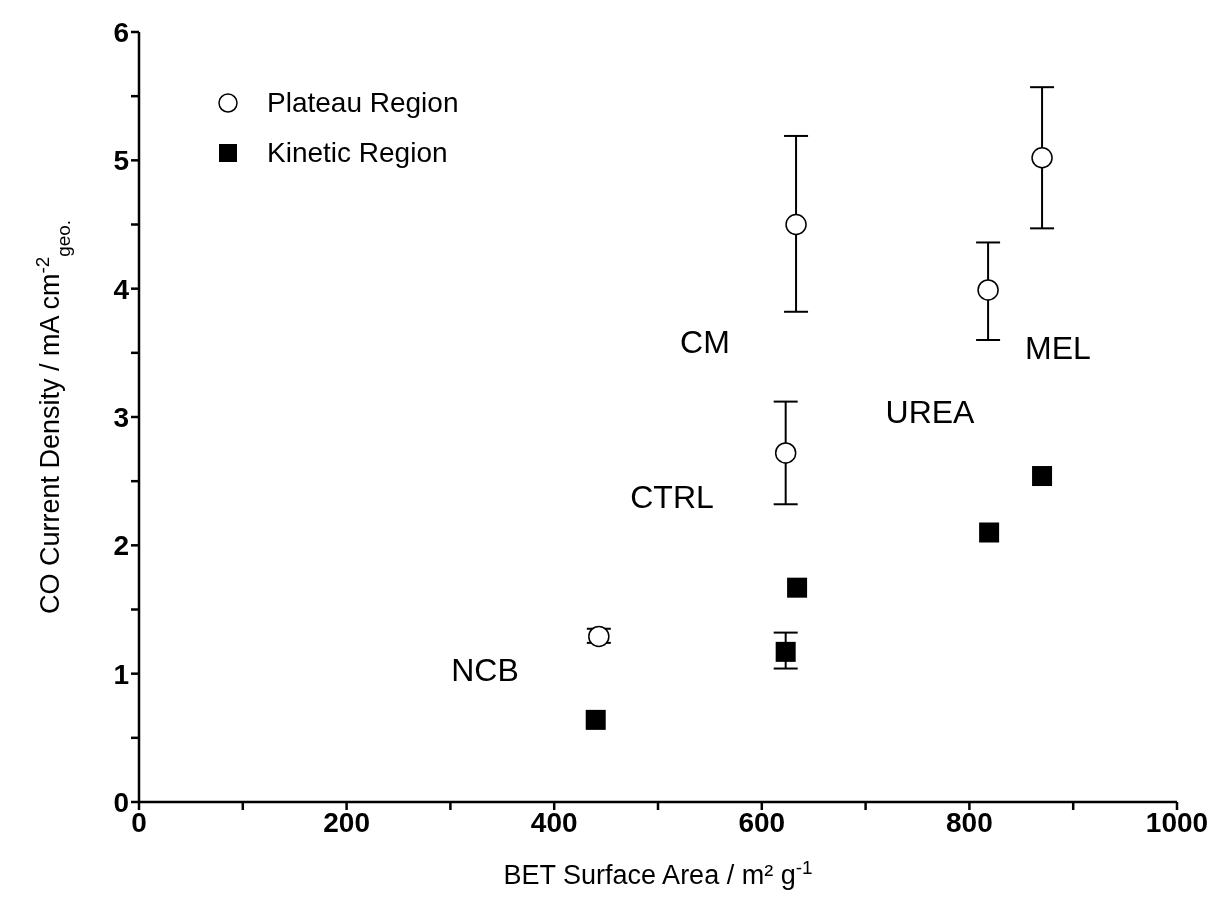 This screenshot has height=912, width=1219. I want to click on x-tick-label: 400, so click(554, 822).